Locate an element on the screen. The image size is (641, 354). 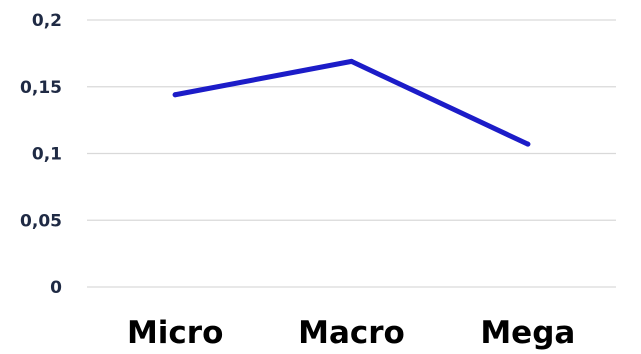
series-layer is located at coordinates (351, 102).